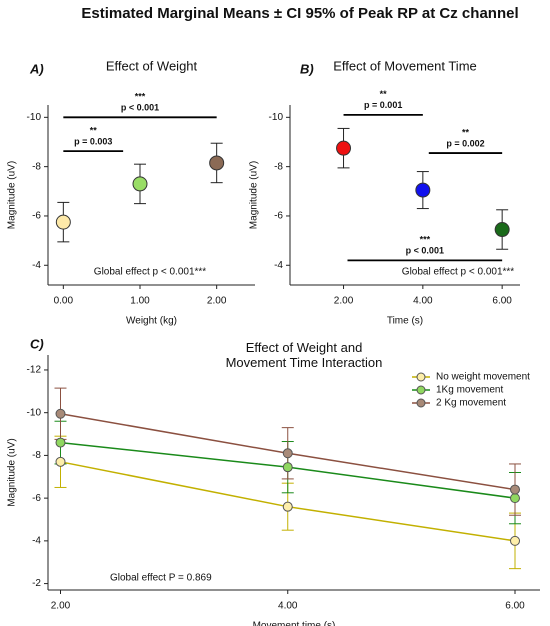  Describe the element at coordinates (304, 347) in the screenshot. I see `chart-title-line: Effect of Weight and` at that location.